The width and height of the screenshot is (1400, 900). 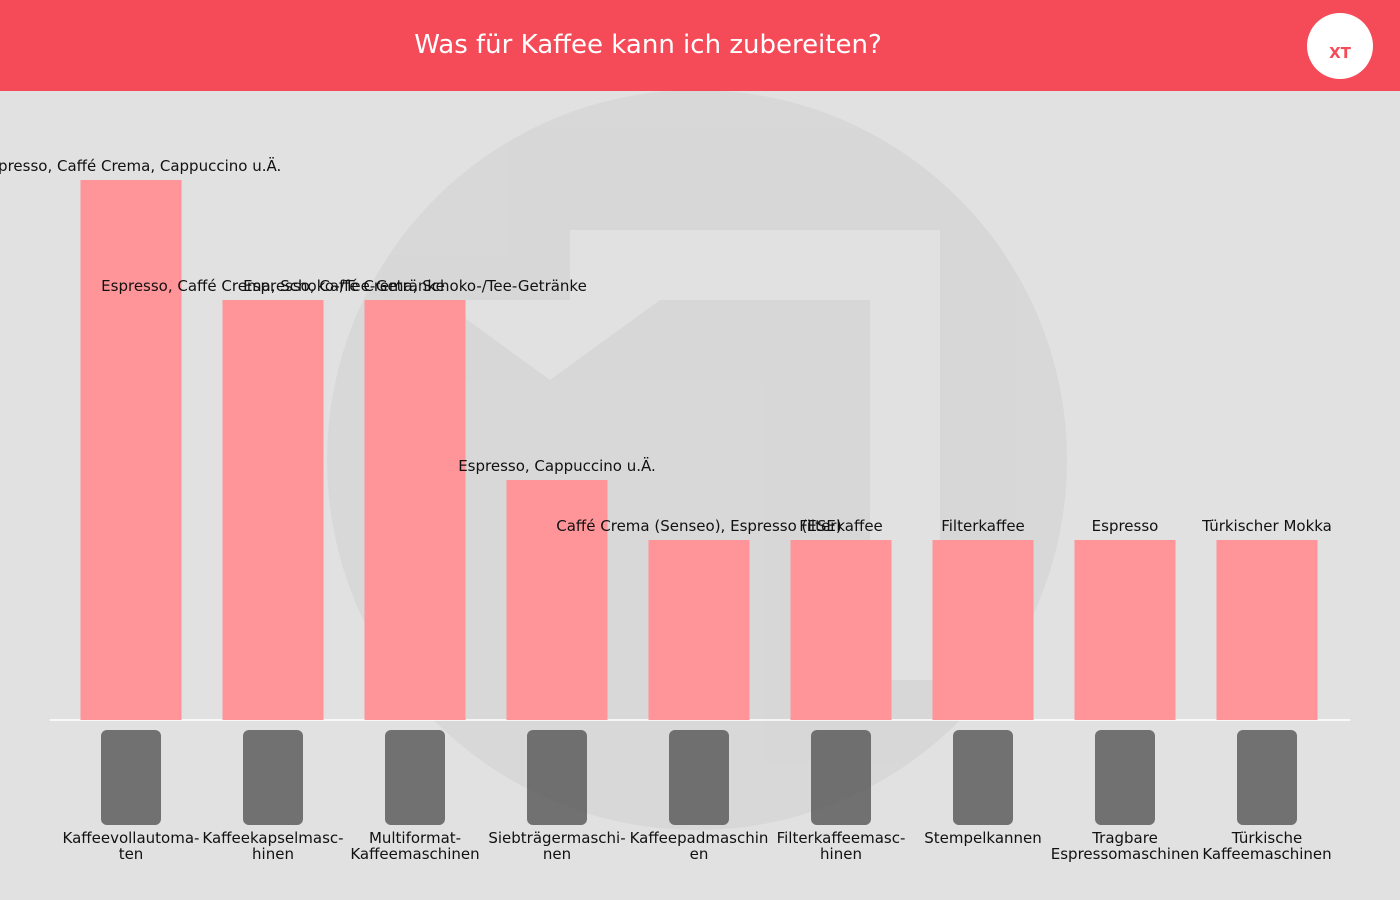 What do you see at coordinates (1267, 846) in the screenshot?
I see `category-label: Türkische Kaffeemaschinen` at bounding box center [1267, 846].